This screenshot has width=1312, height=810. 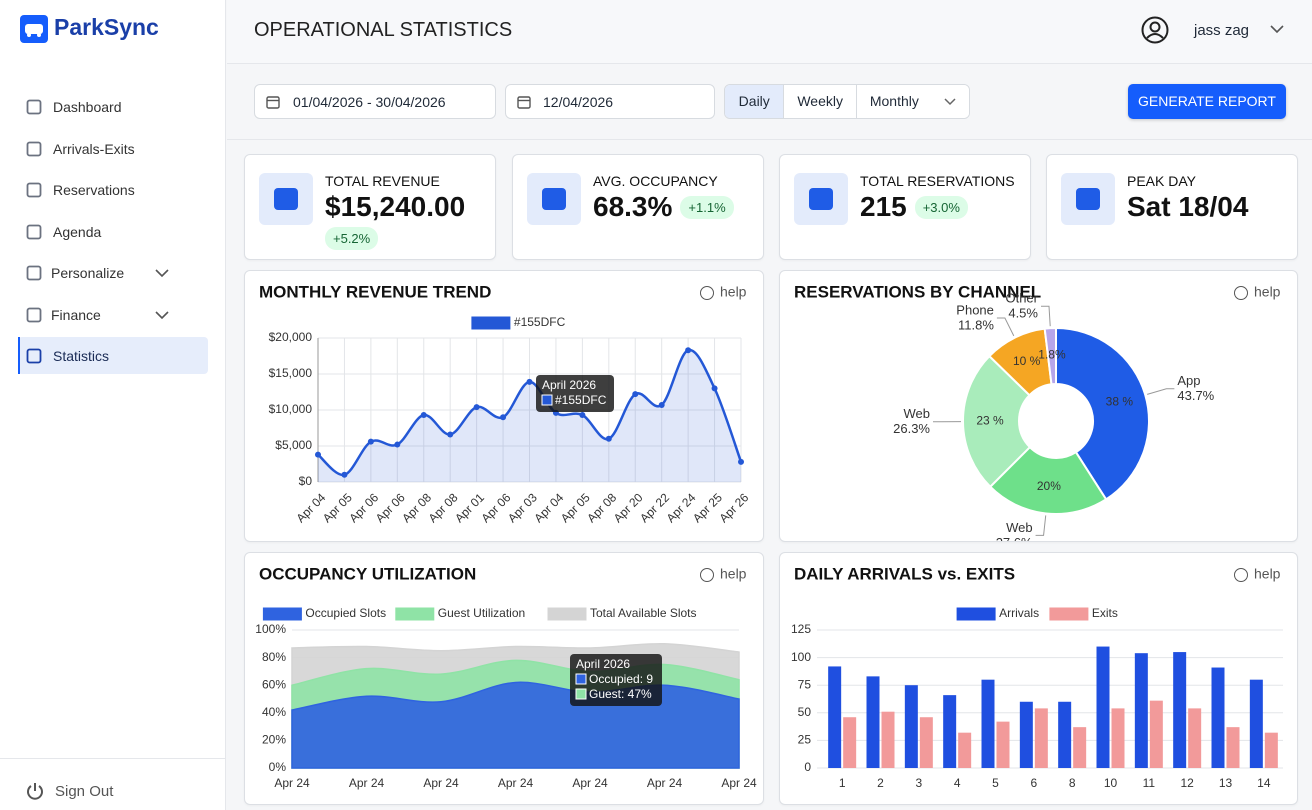 What do you see at coordinates (88, 273) in the screenshot?
I see `nav-item: Personalize` at bounding box center [88, 273].